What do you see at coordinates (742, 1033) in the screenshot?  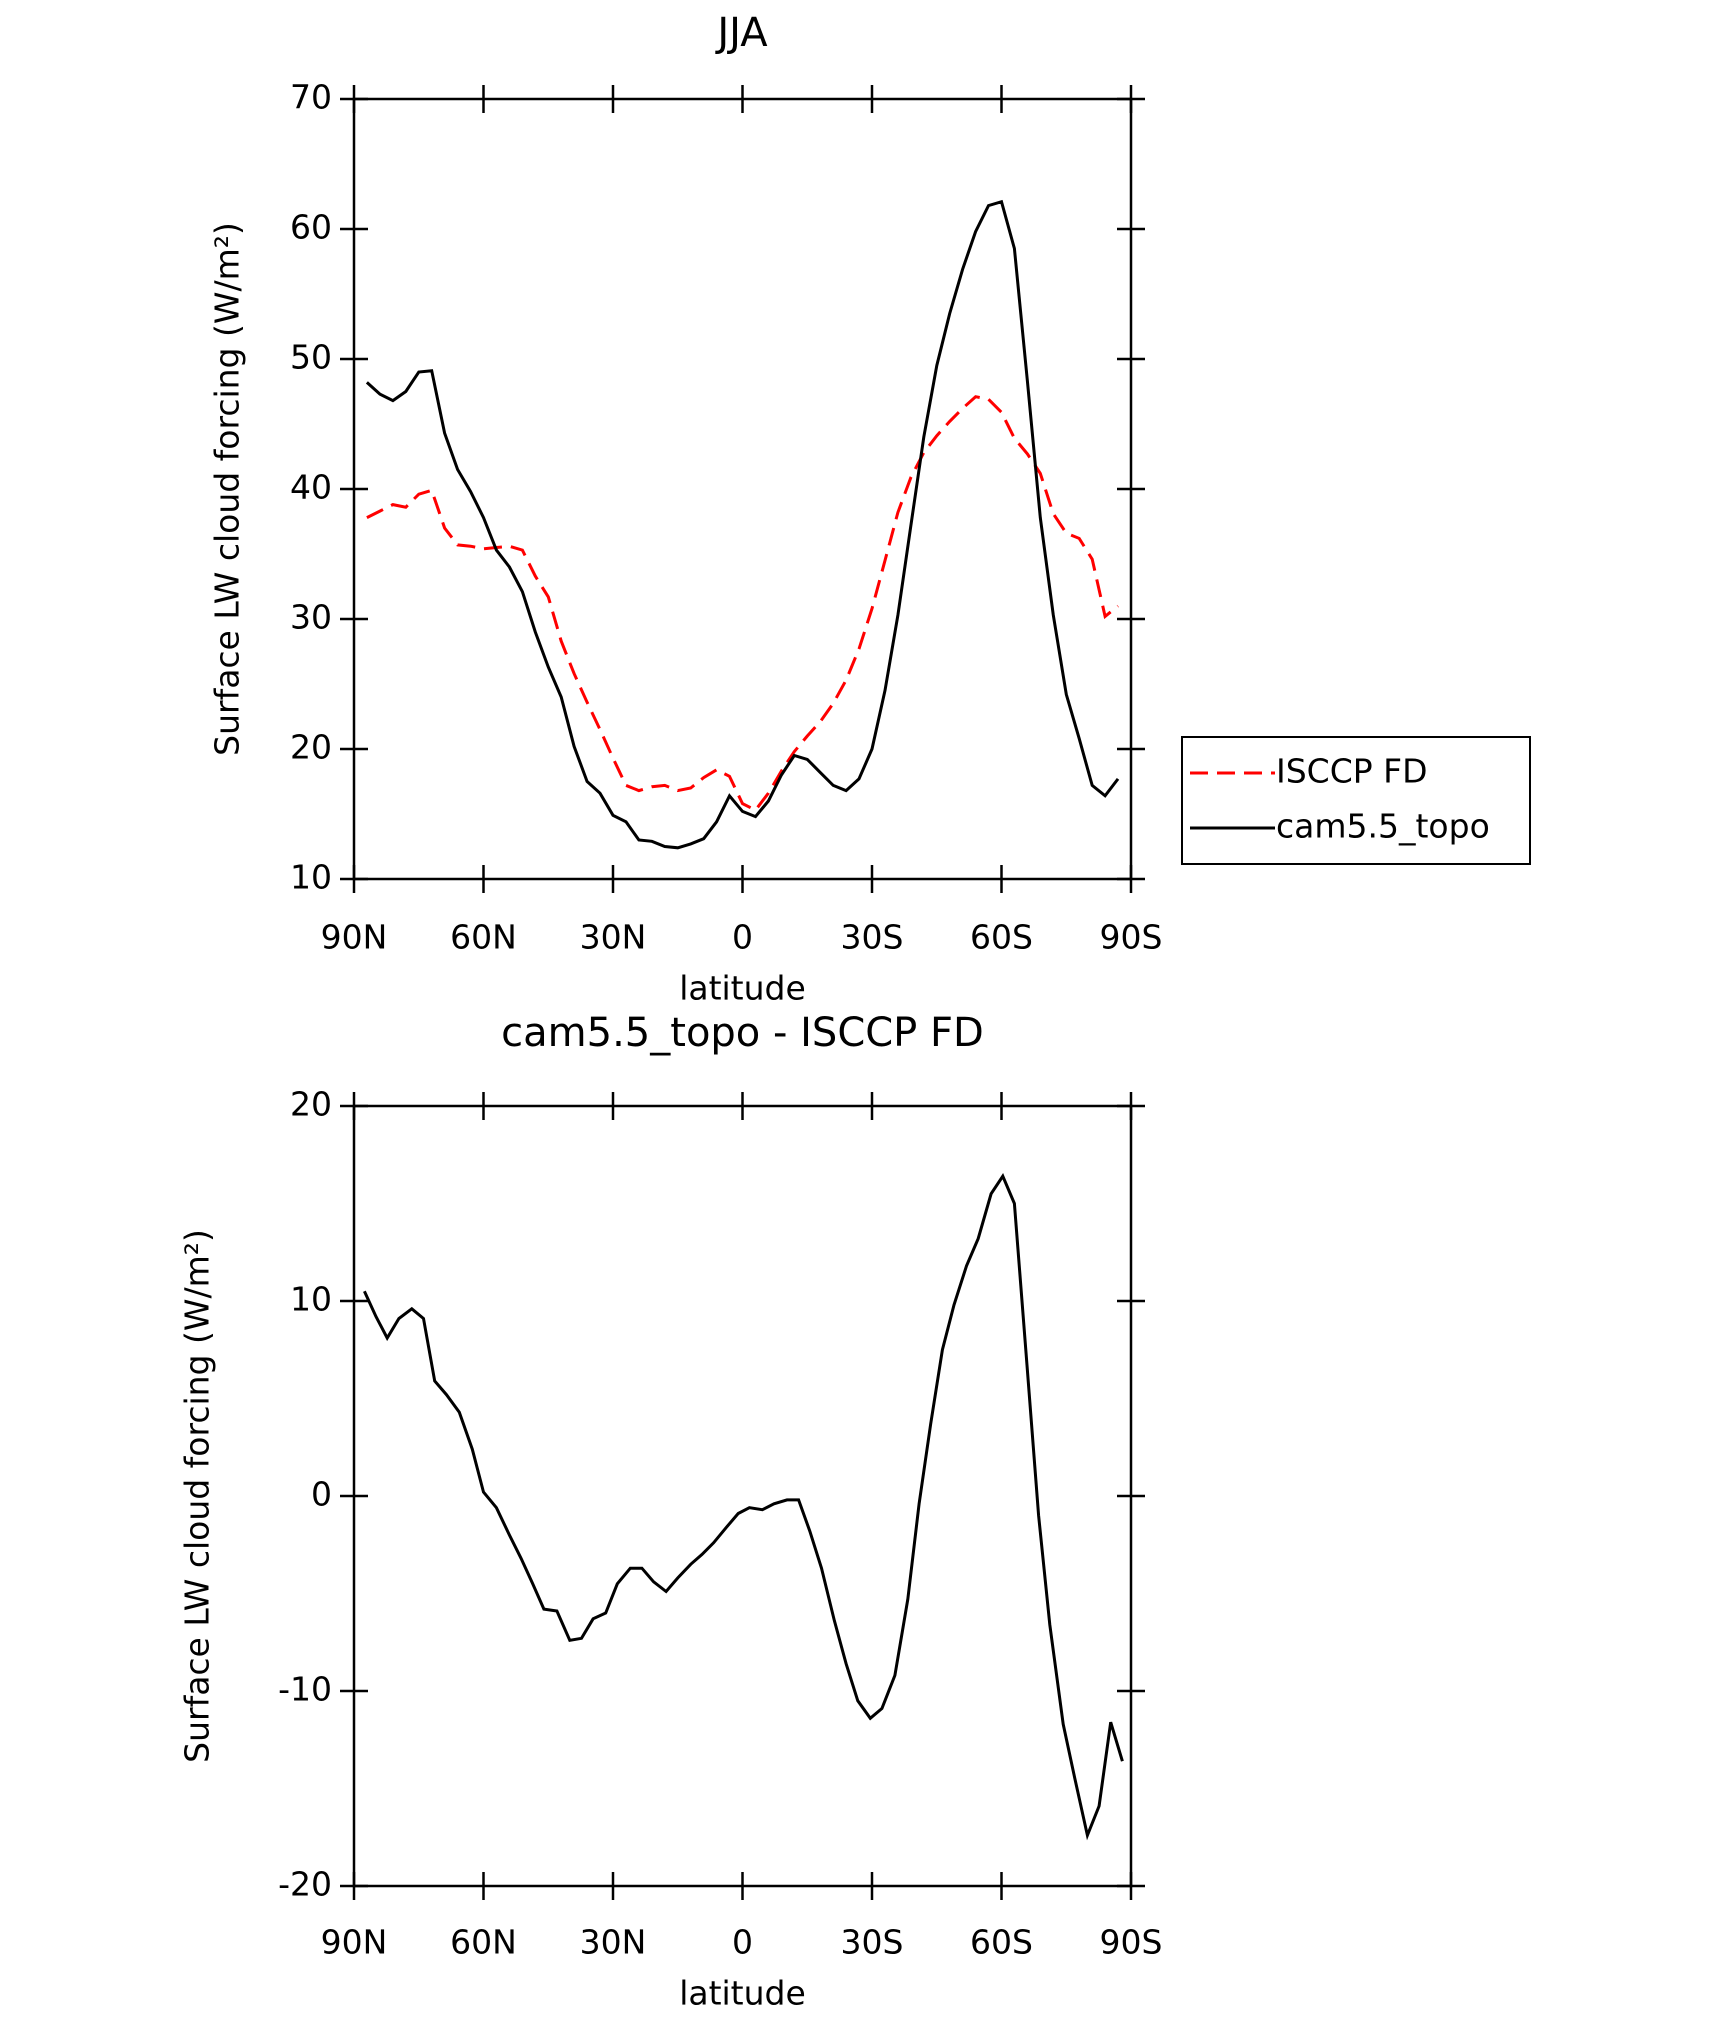 I see `chart-title: cam5.5_topo - ISCCP FD` at bounding box center [742, 1033].